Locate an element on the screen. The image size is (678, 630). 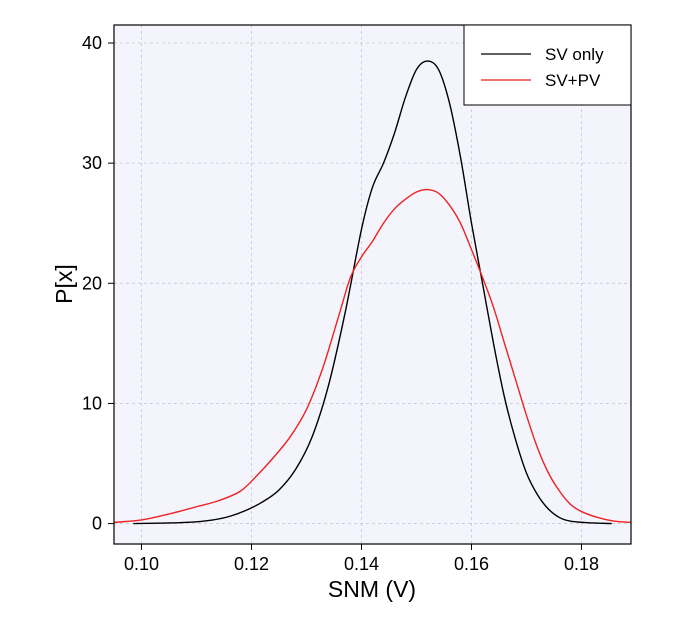
x-tick-label-4: 0.18 is located at coordinates (581, 564).